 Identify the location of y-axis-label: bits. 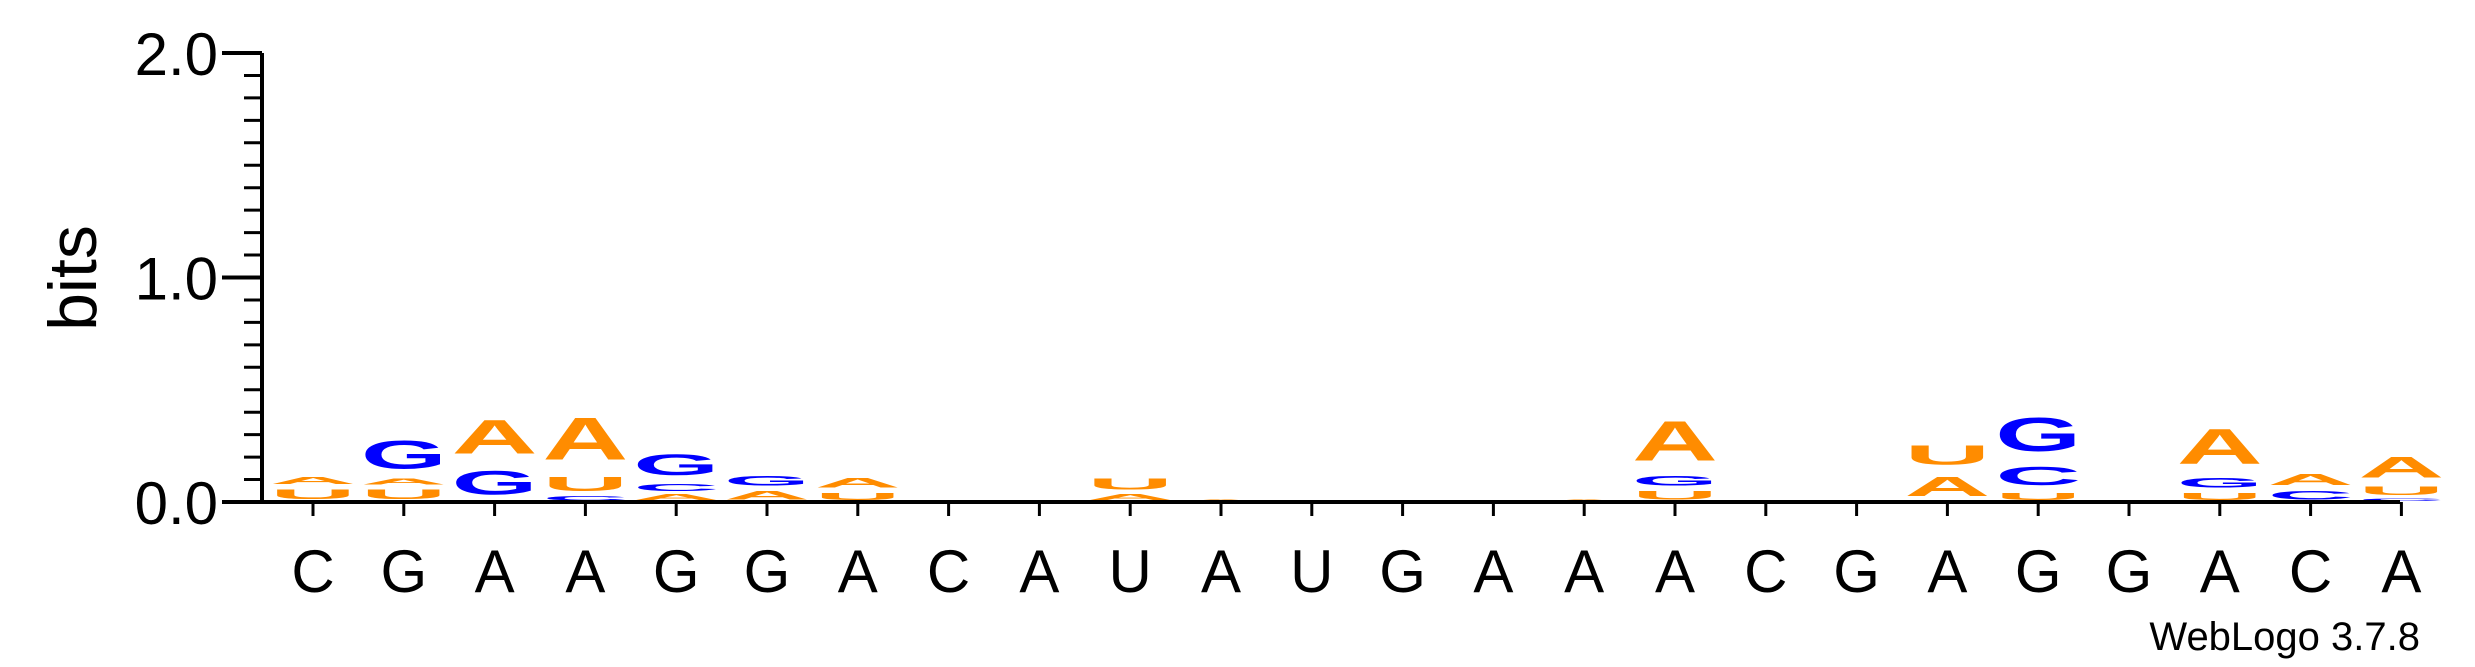
(73, 278).